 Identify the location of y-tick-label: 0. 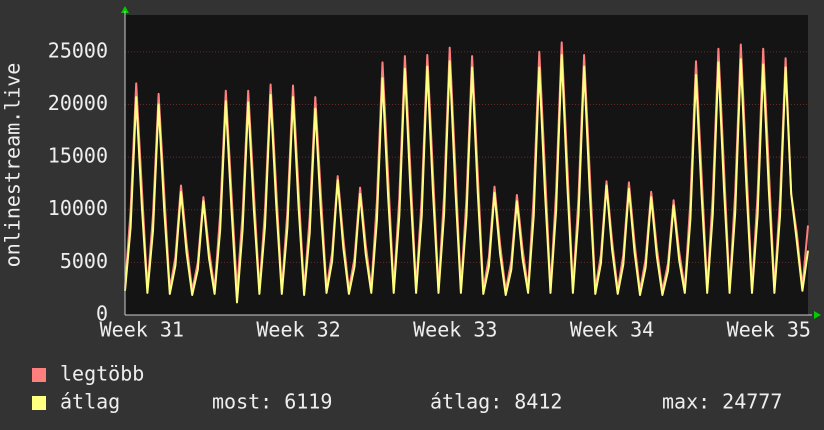
(102, 314).